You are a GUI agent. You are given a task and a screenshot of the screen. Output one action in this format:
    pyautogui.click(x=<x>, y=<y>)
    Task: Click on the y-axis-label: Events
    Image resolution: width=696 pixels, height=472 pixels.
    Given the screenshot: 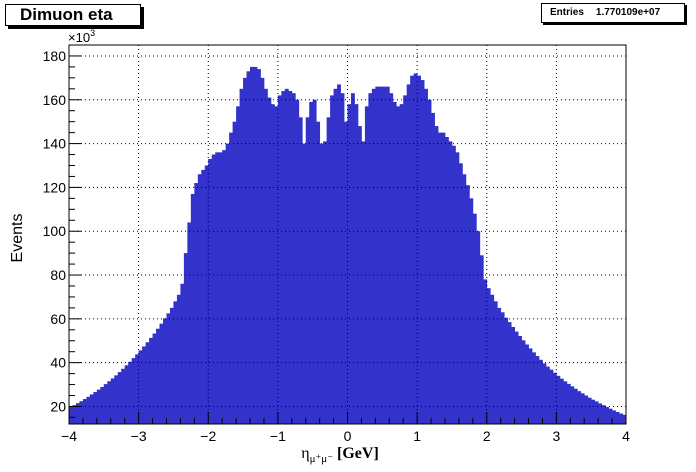 What is the action you would take?
    pyautogui.click(x=17, y=238)
    